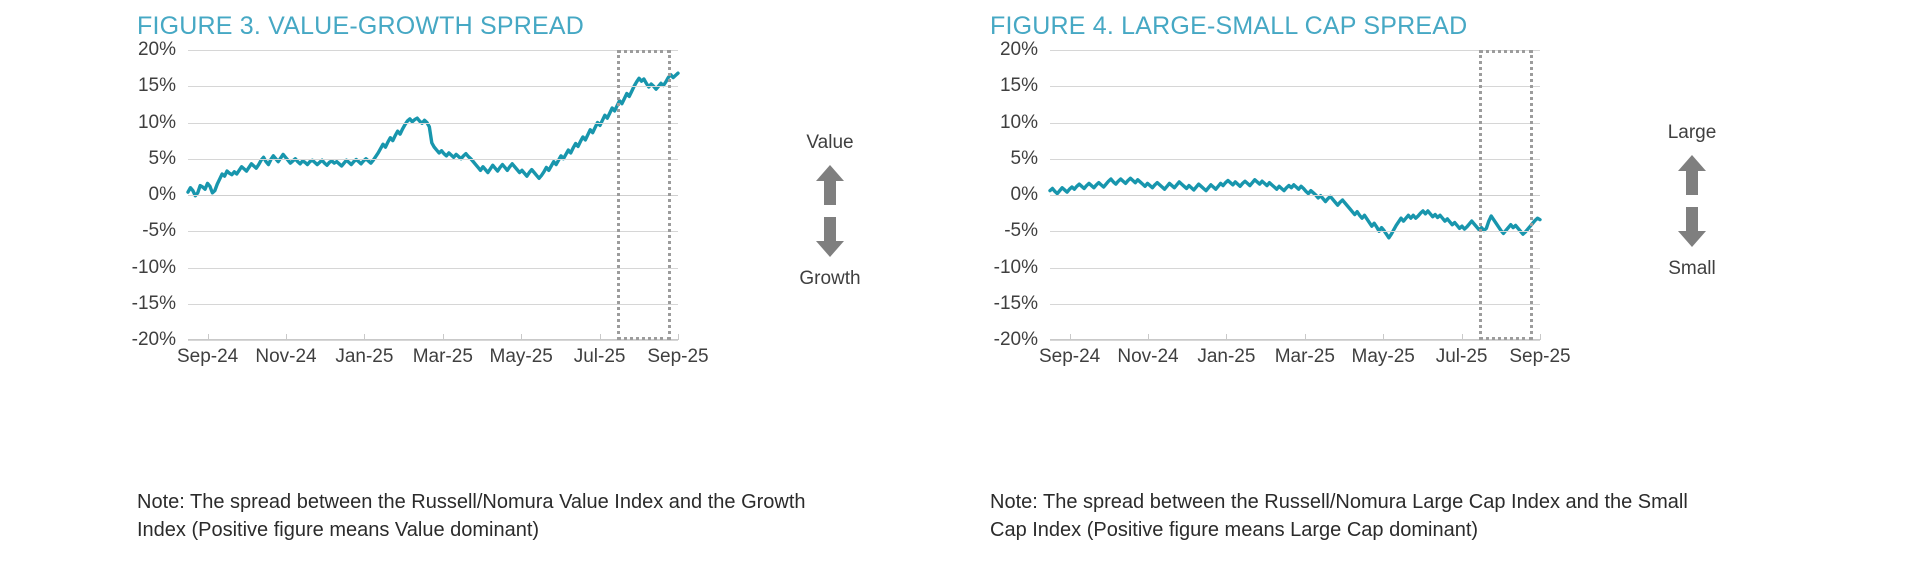  I want to click on figure-4-annotation-bottom-label: Small, so click(1692, 268).